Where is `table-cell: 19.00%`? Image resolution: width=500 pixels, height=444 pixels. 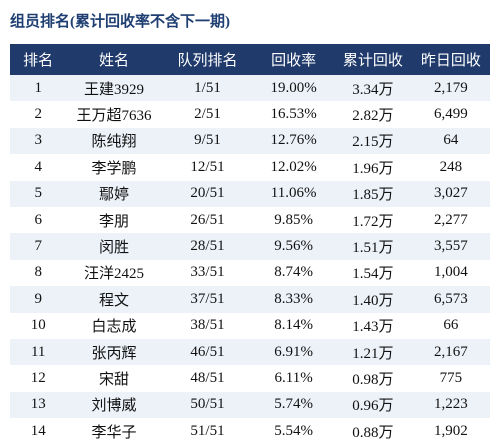
table-cell: 19.00% is located at coordinates (293, 88).